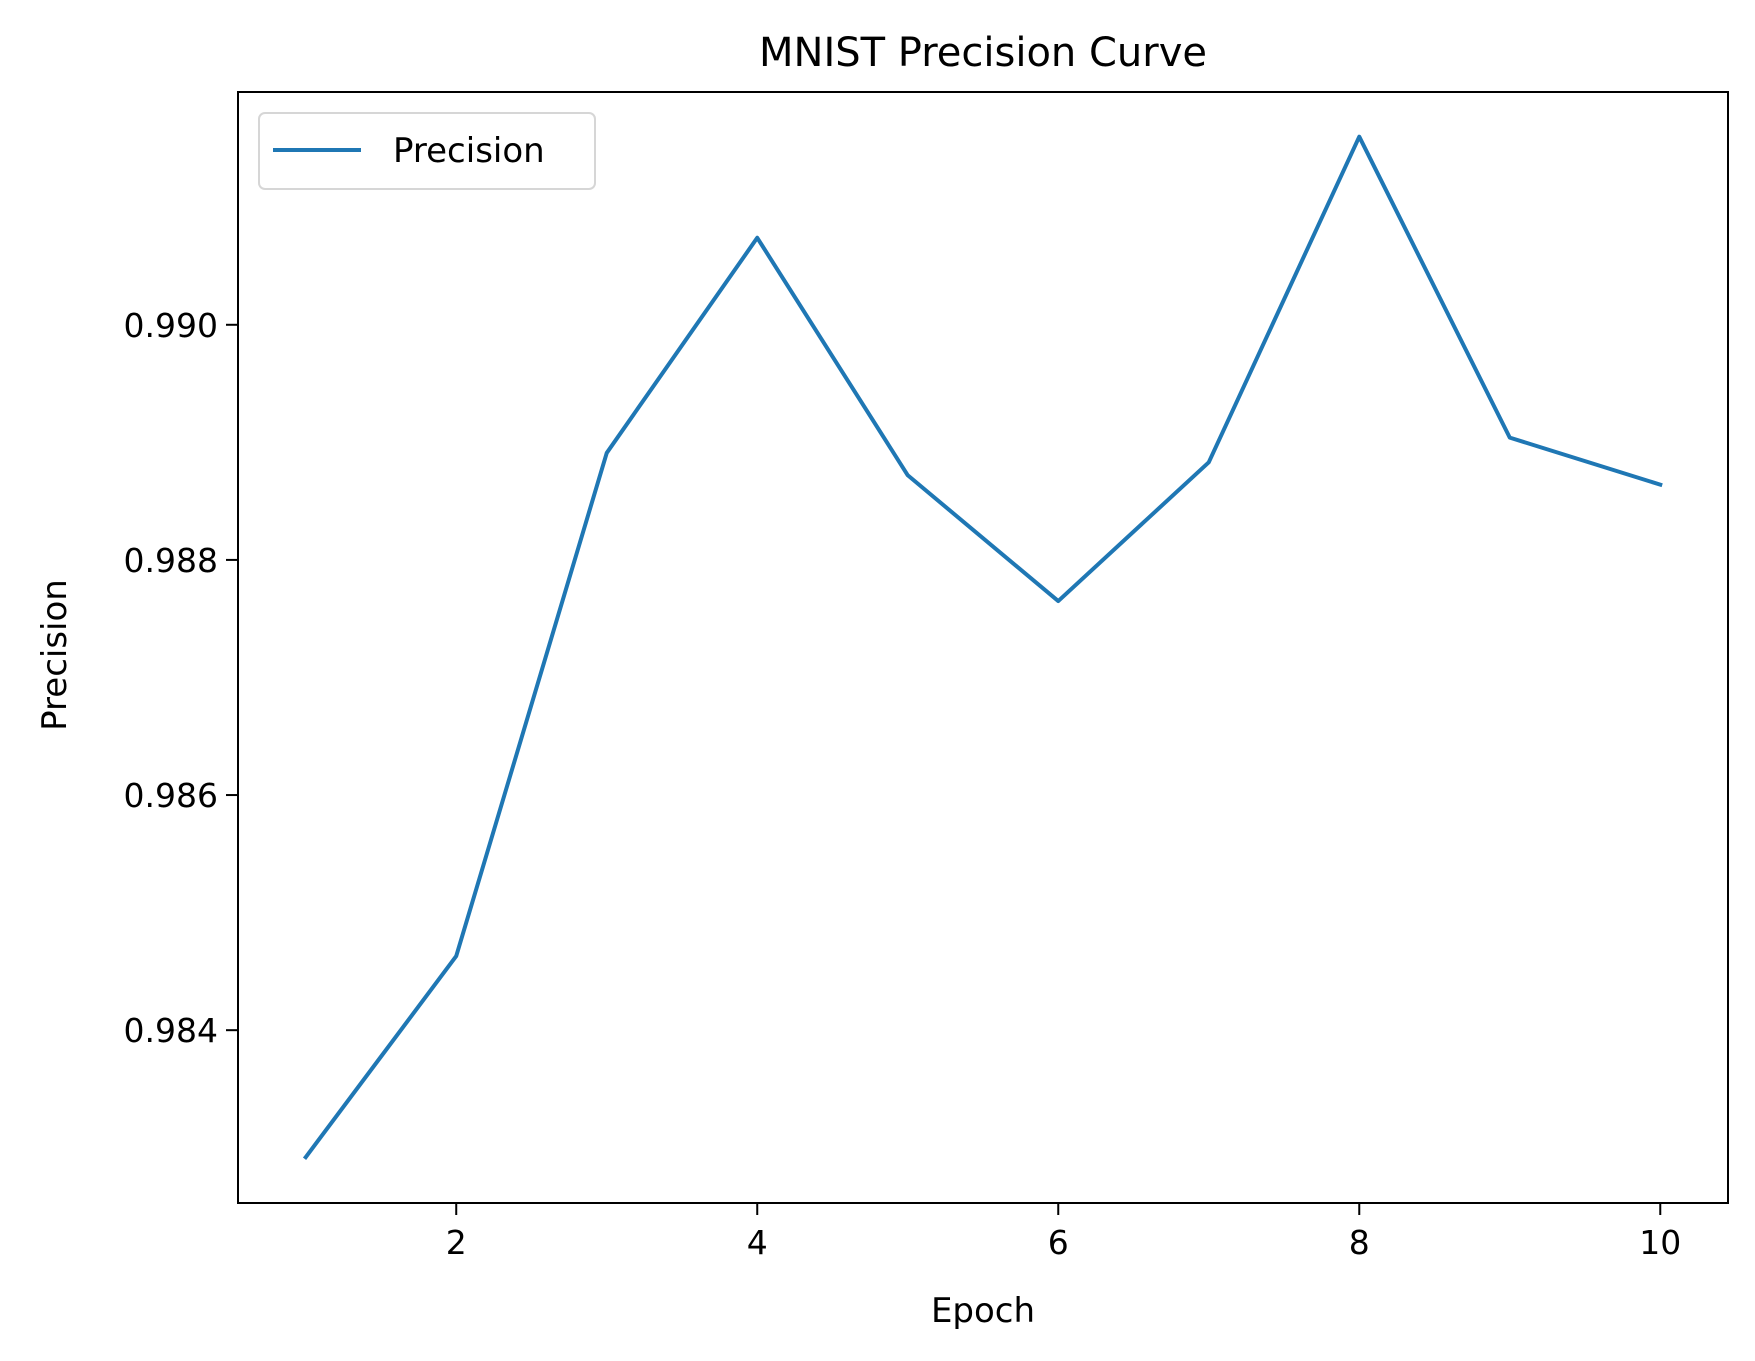 The height and width of the screenshot is (1361, 1755). I want to click on x-tick-label: 4, so click(757, 1242).